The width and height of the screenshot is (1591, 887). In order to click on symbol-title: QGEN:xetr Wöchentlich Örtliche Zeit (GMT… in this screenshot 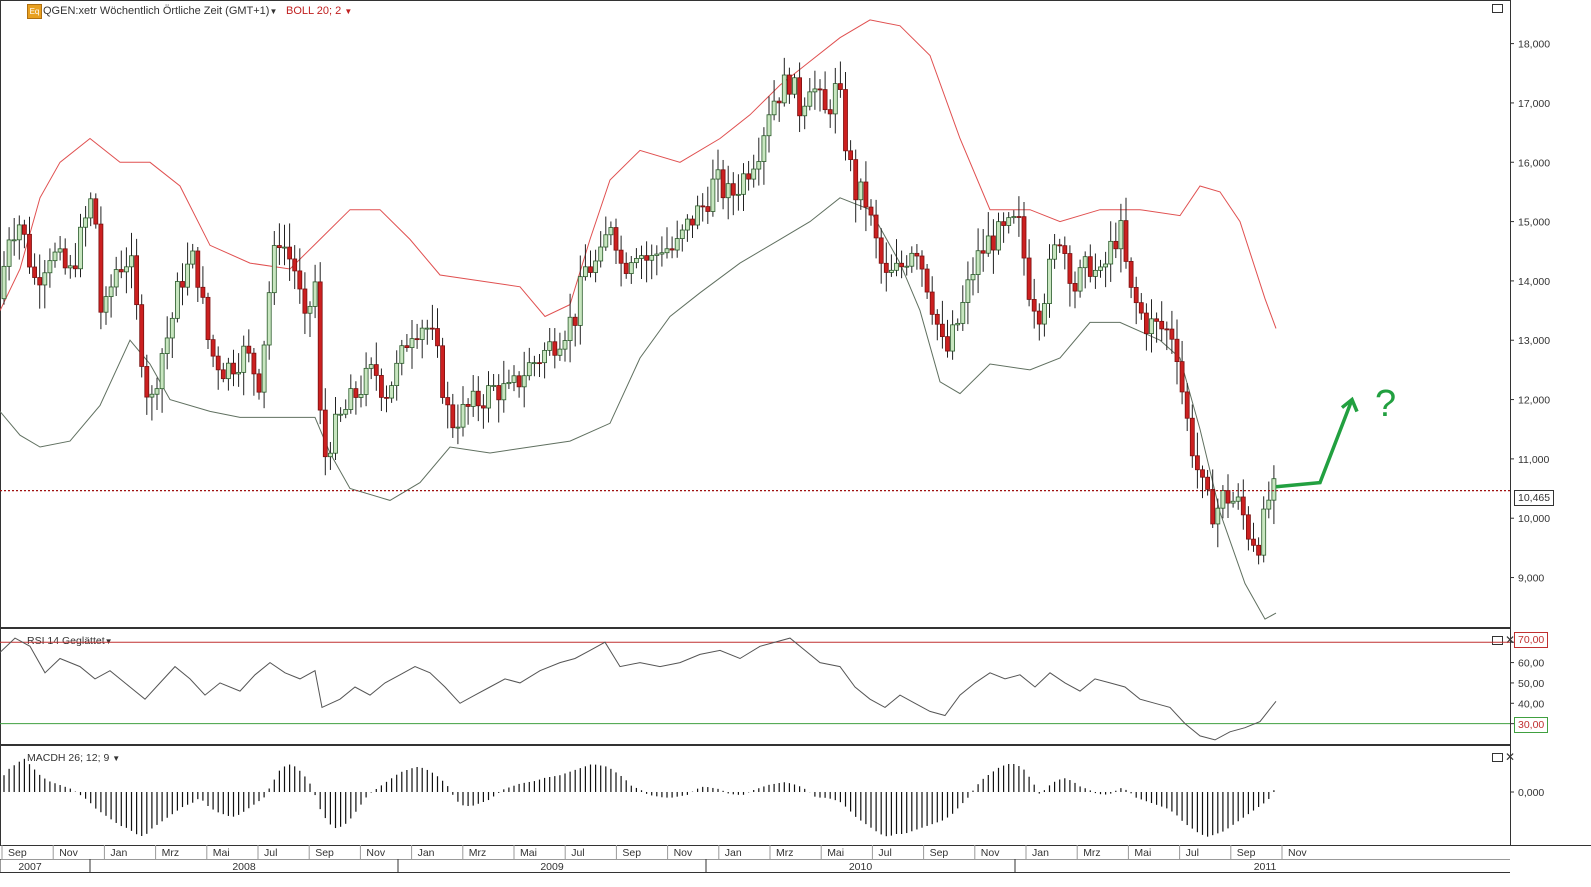, I will do `click(160, 11)`.